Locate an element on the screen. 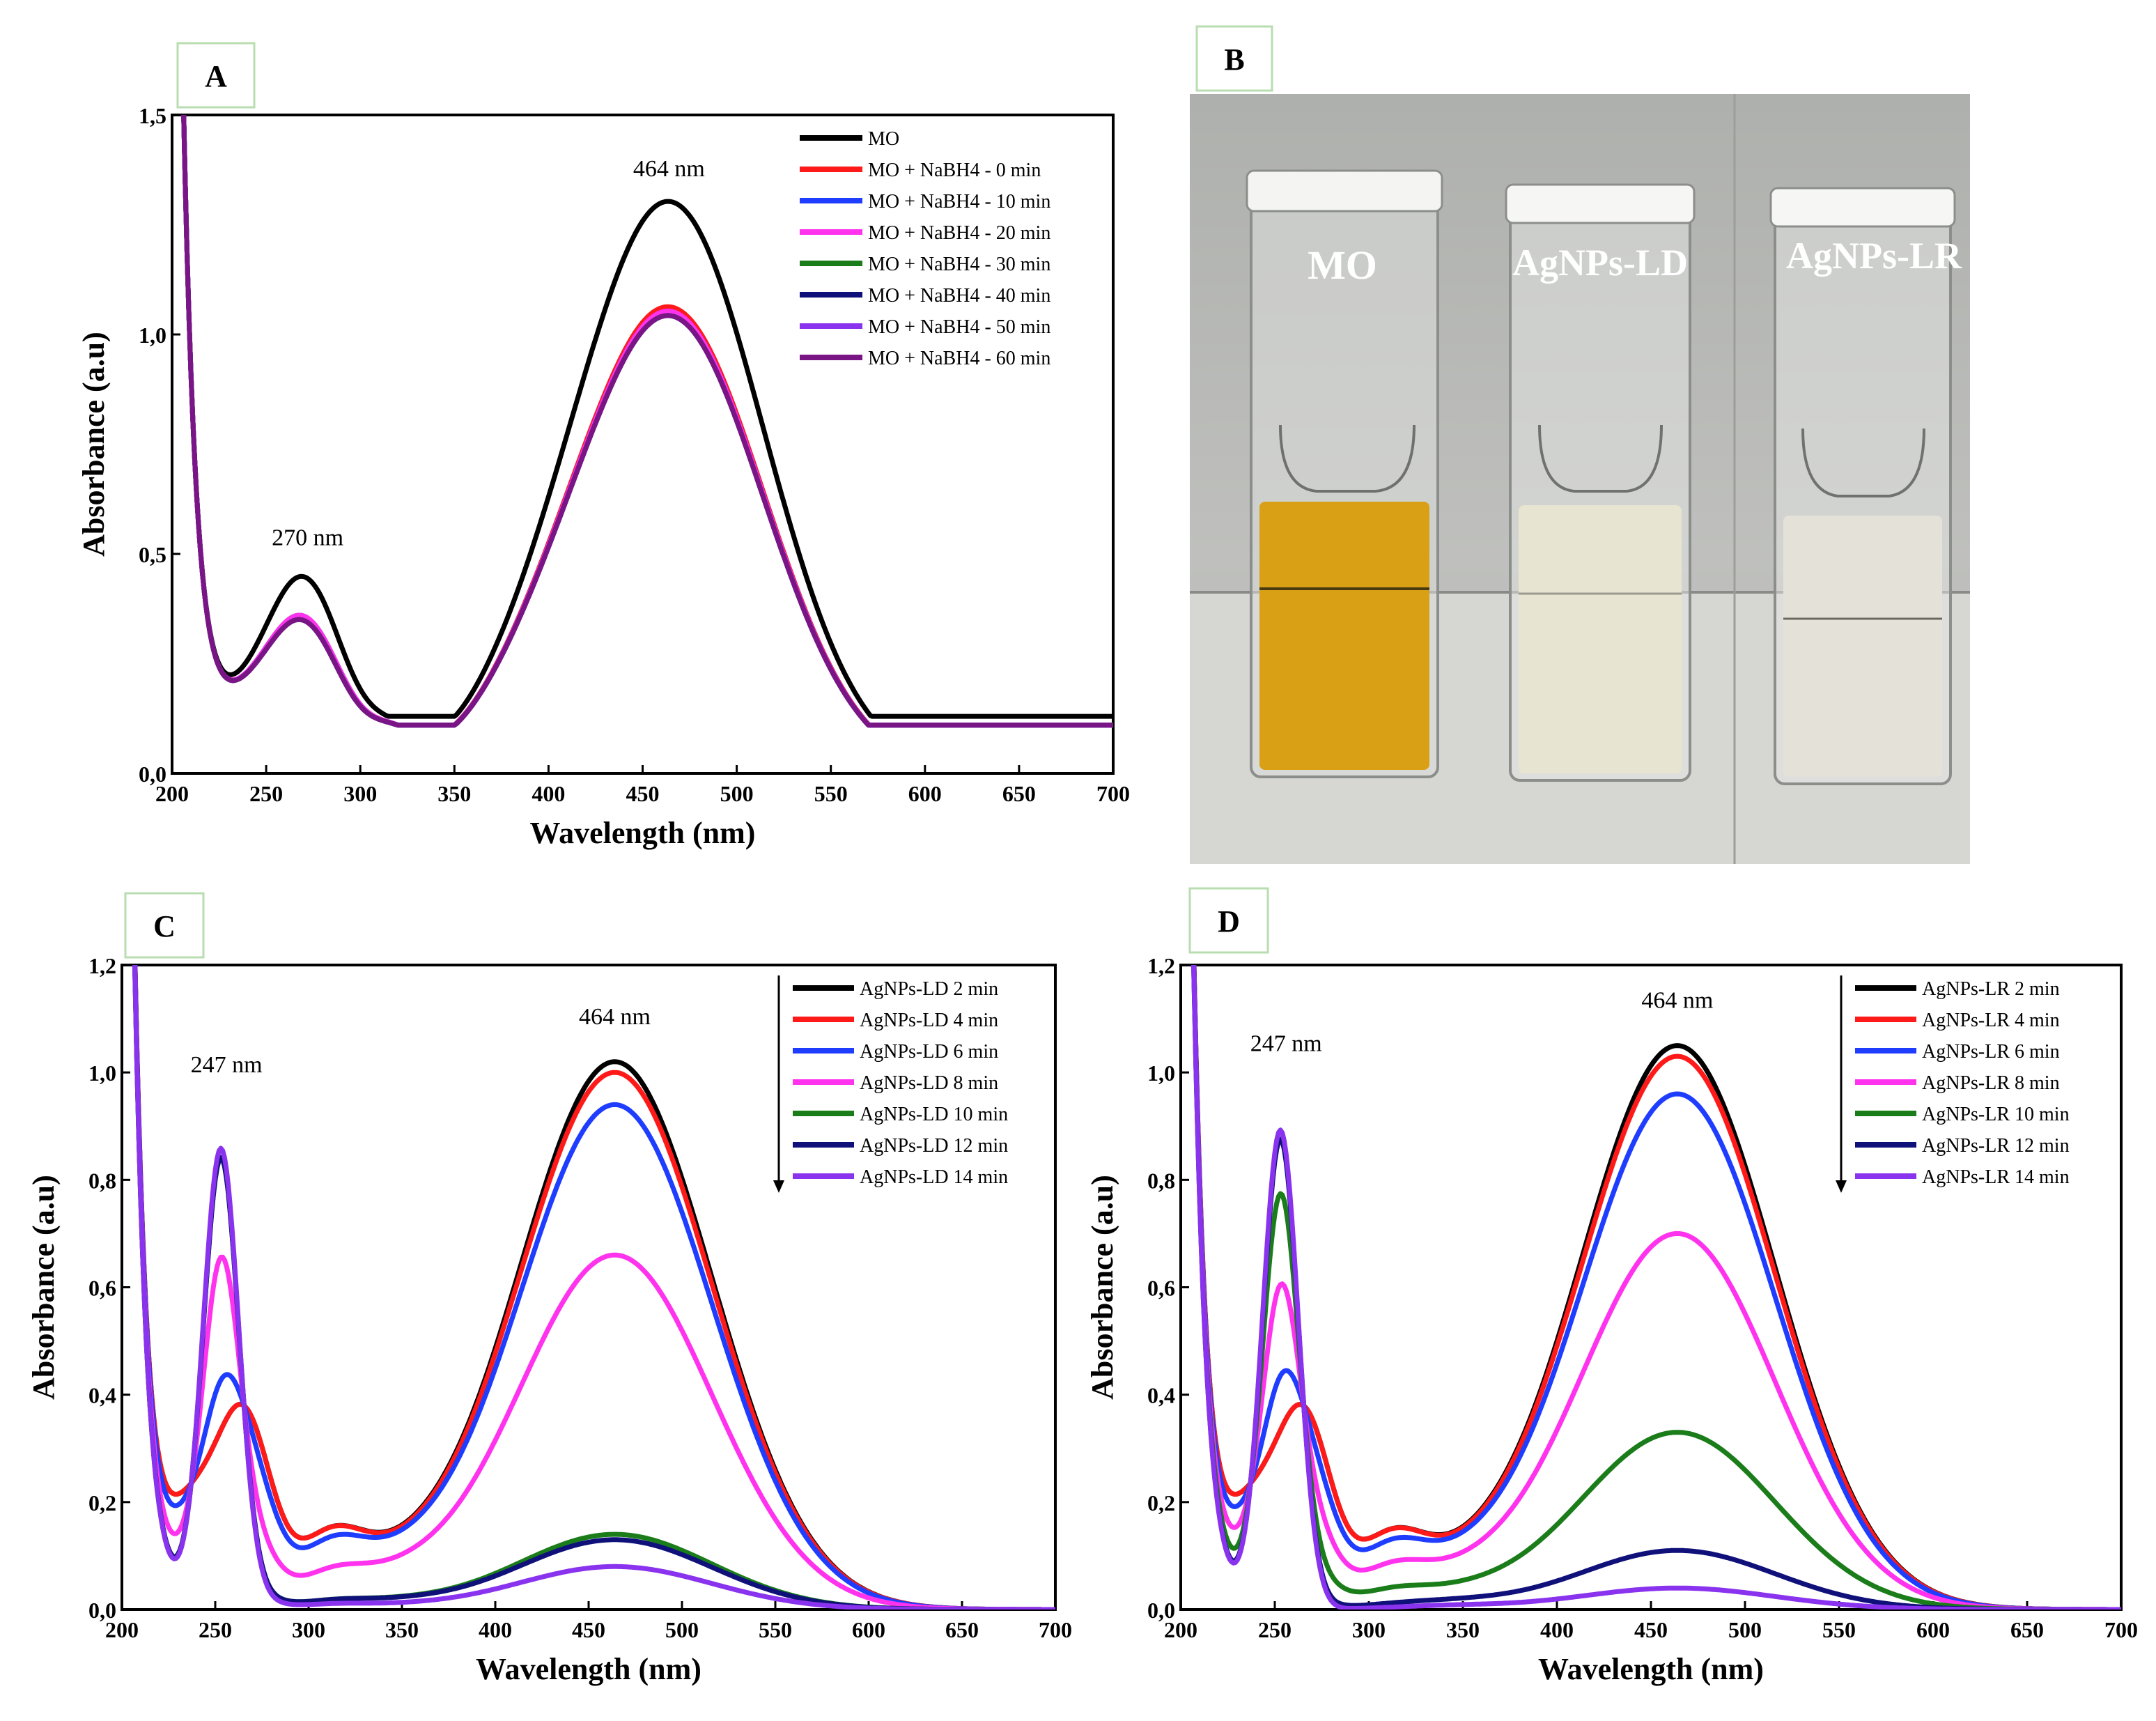 The height and width of the screenshot is (1721, 2156). panel-label-b: B is located at coordinates (1234, 58).